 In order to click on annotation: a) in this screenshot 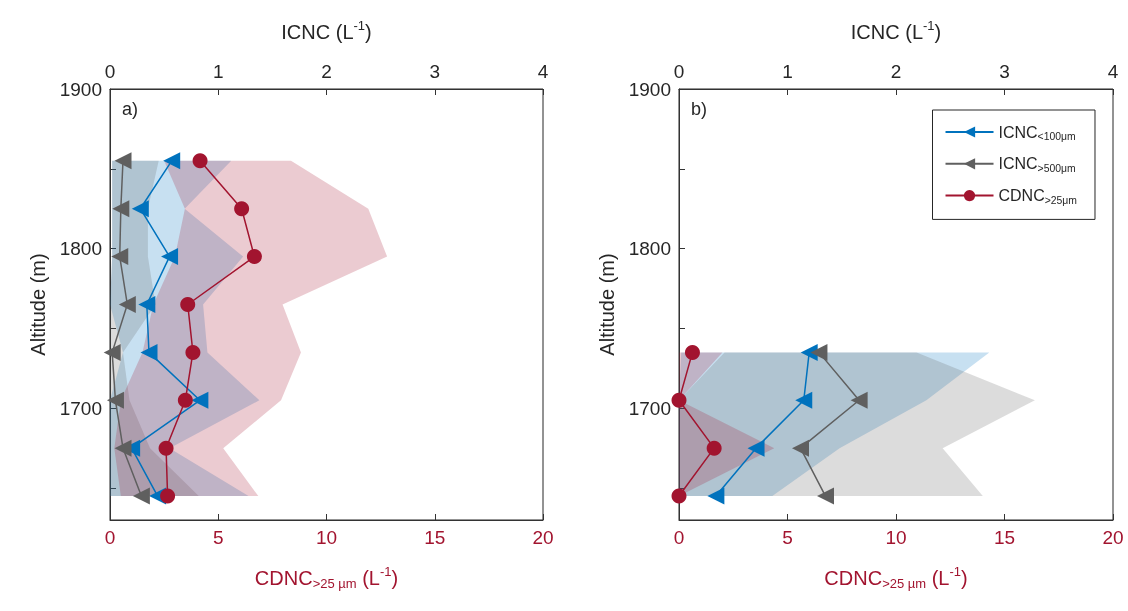, I will do `click(130, 109)`.